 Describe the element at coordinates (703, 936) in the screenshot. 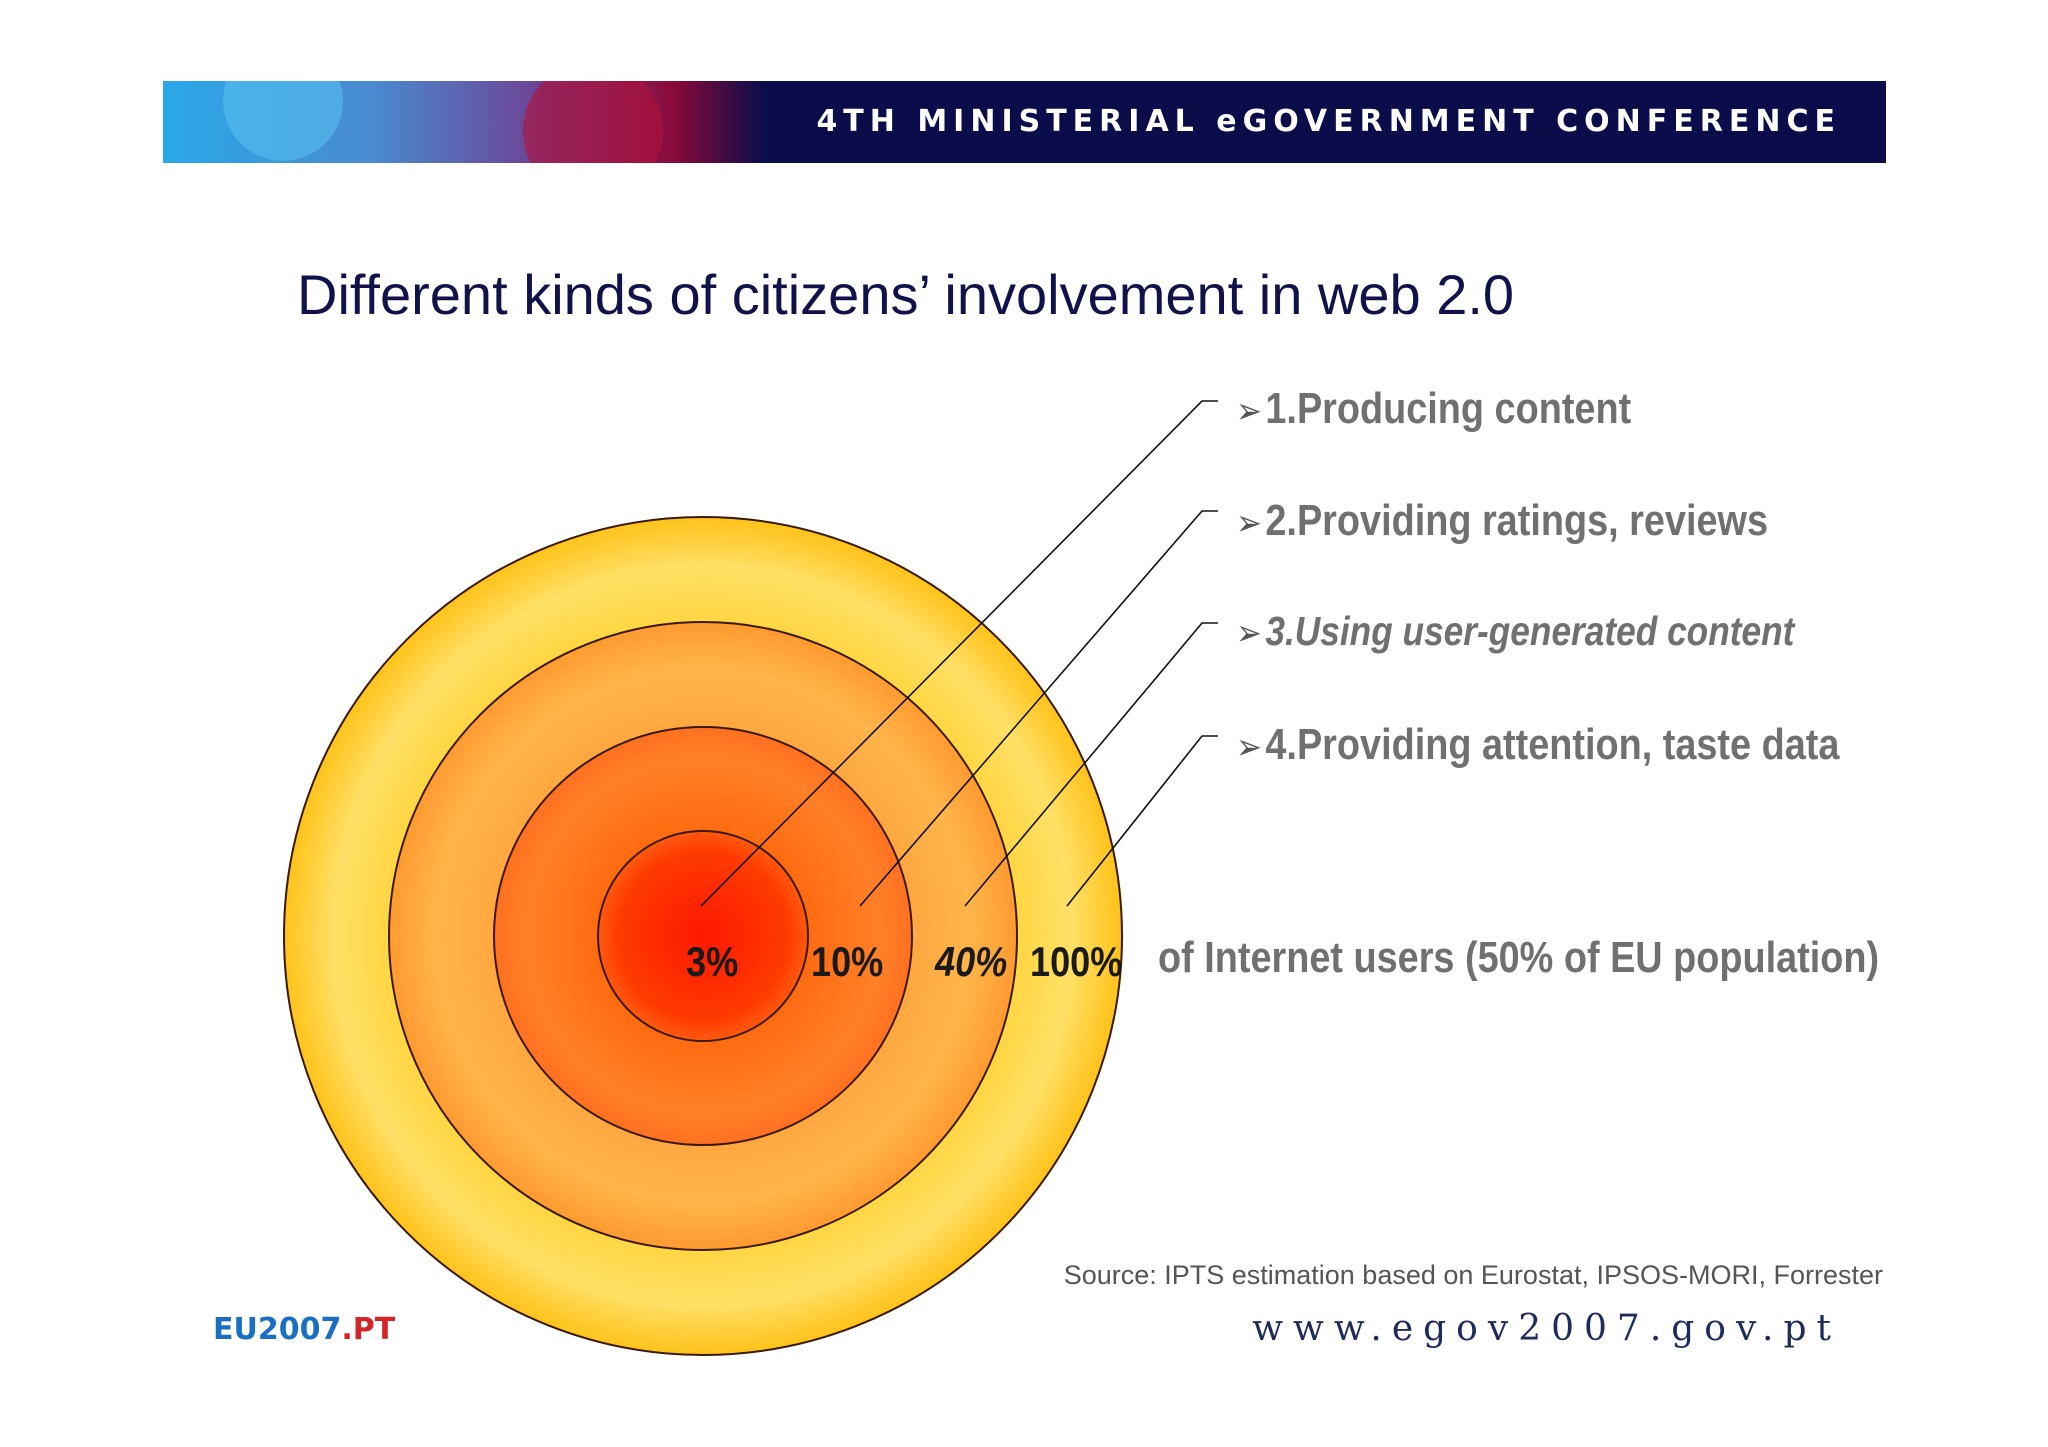

I see `ring-3-percent` at that location.